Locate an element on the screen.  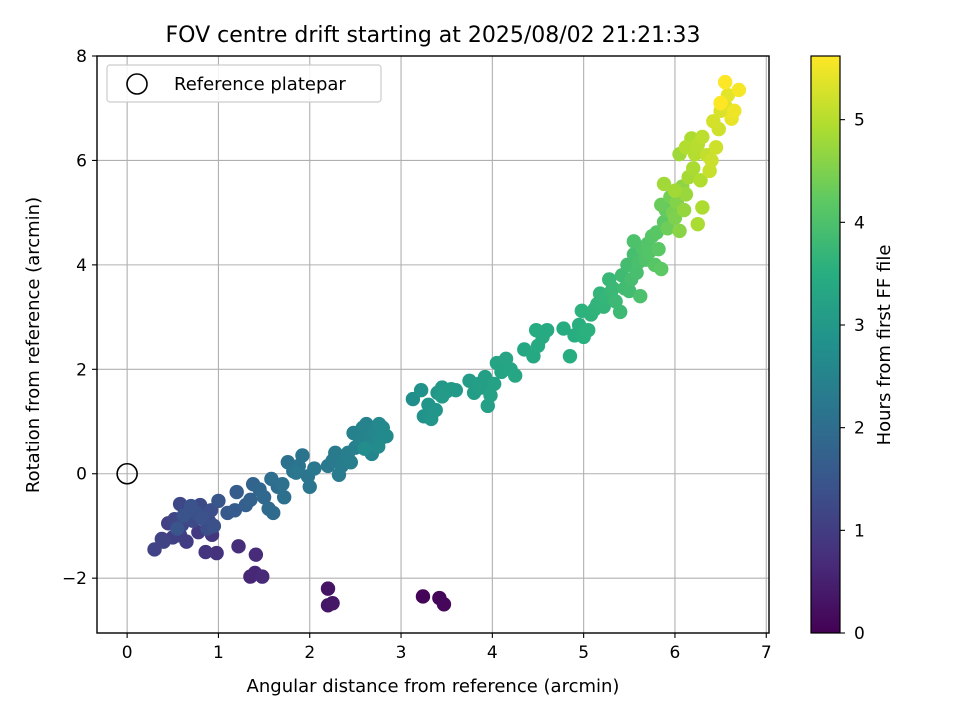
colorbar-tick-label: 3 is located at coordinates (859, 326).